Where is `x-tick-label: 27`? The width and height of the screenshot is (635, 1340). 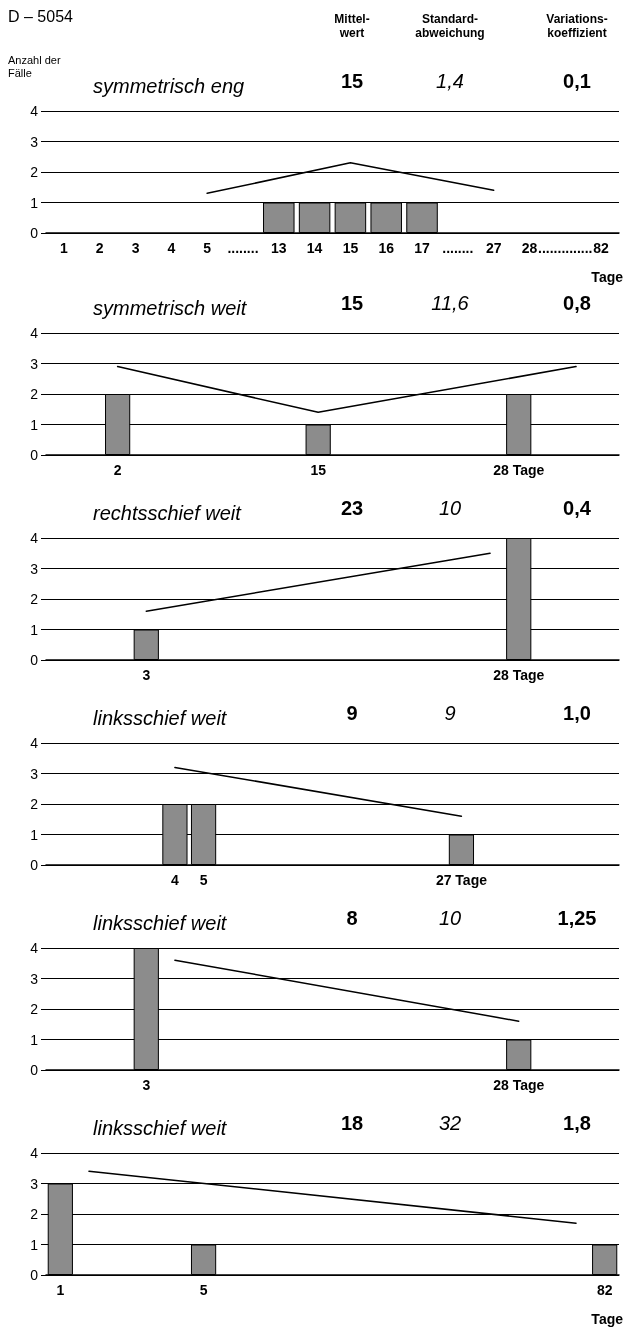 x-tick-label: 27 is located at coordinates (493, 248).